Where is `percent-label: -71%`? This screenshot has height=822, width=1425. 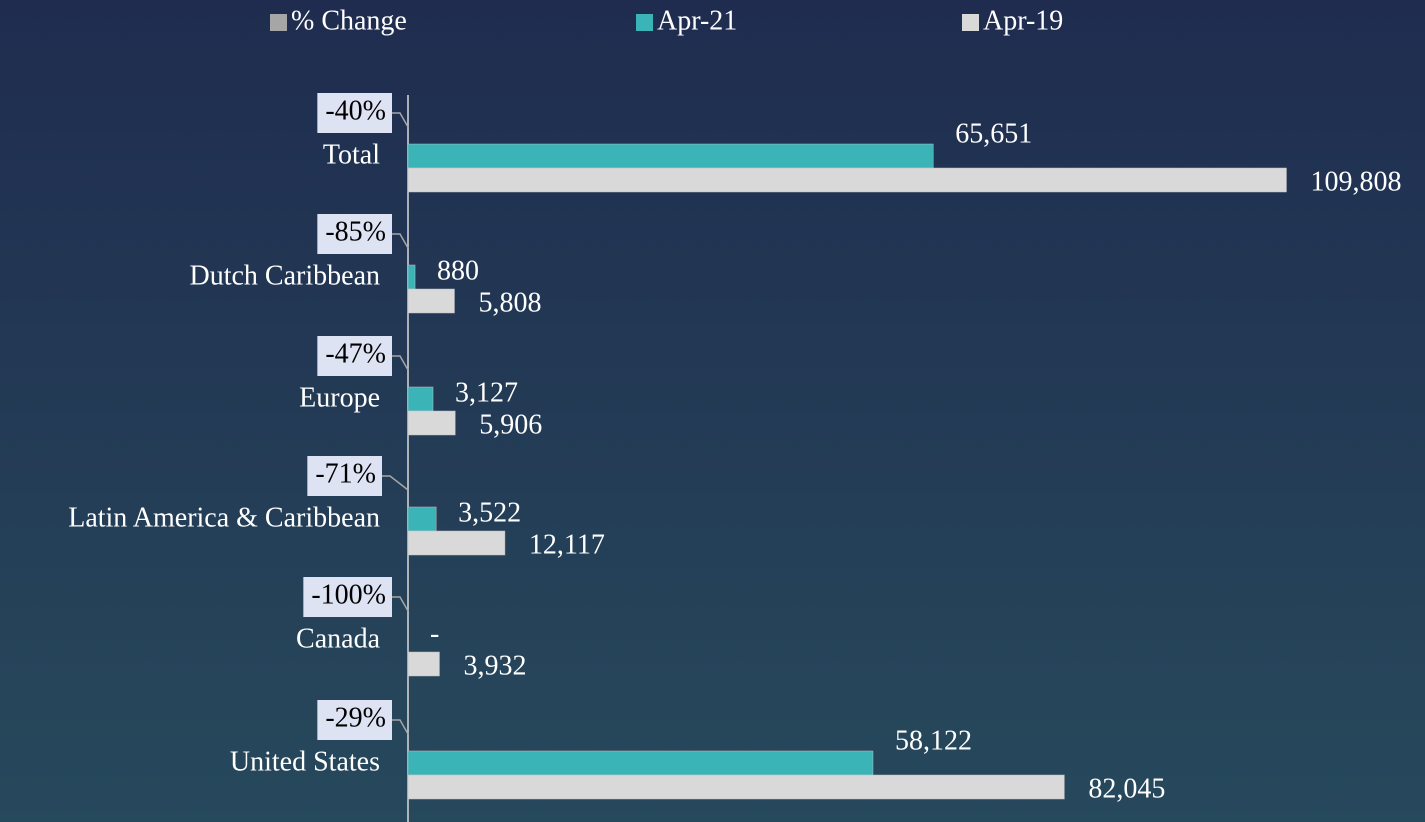 percent-label: -71% is located at coordinates (345, 473).